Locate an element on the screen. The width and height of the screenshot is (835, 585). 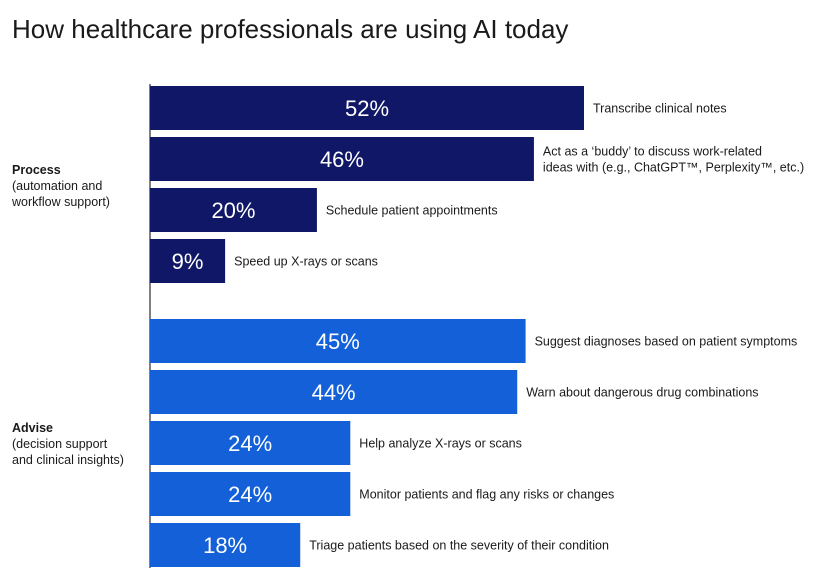
bar-category-label: Schedule patient appointments is located at coordinates (412, 211).